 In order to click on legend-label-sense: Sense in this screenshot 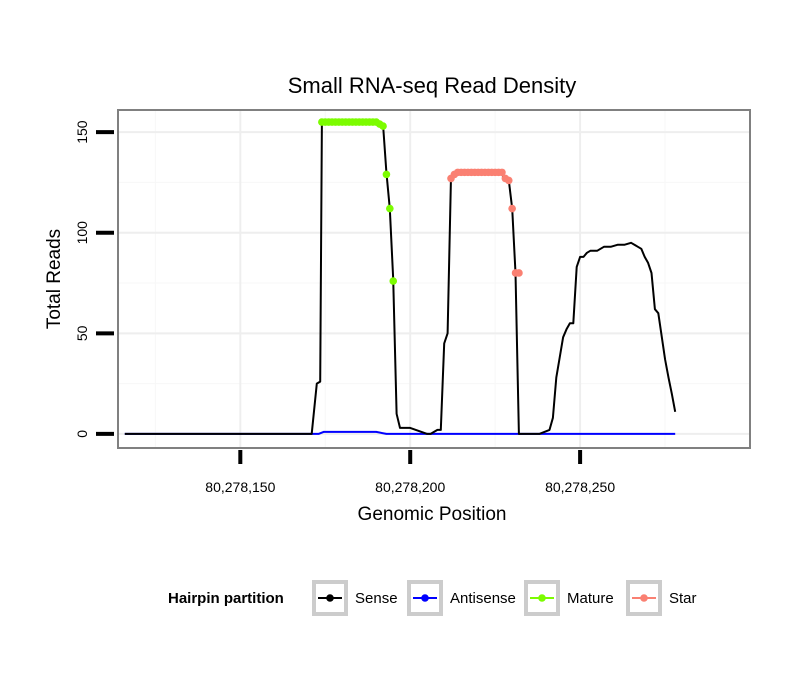, I will do `click(376, 598)`.